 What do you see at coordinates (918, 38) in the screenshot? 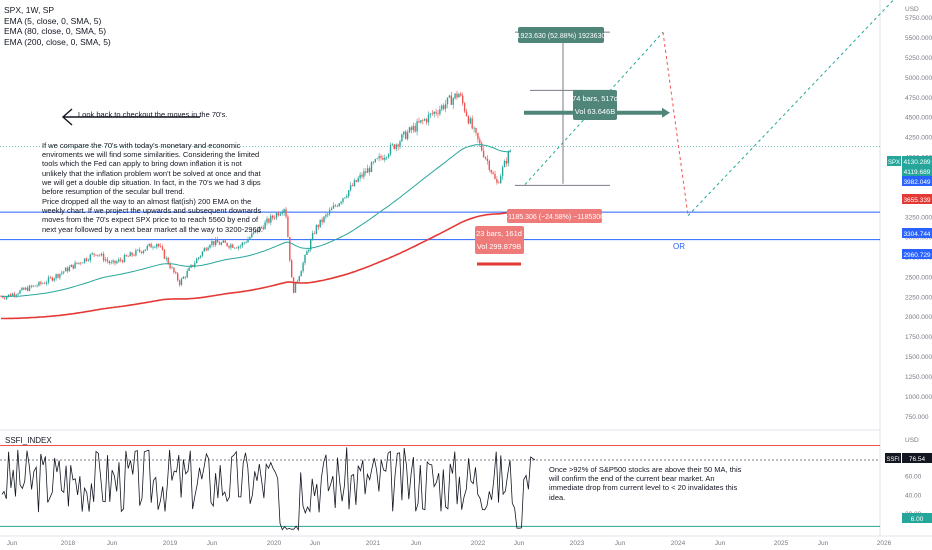
I see `y-tick-label: 5500.000` at bounding box center [918, 38].